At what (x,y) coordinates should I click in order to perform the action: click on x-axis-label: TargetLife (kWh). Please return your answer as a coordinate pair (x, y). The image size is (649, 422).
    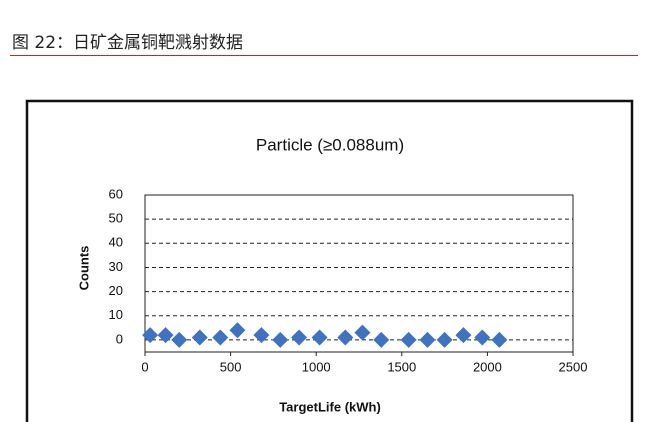
    Looking at the image, I should click on (330, 406).